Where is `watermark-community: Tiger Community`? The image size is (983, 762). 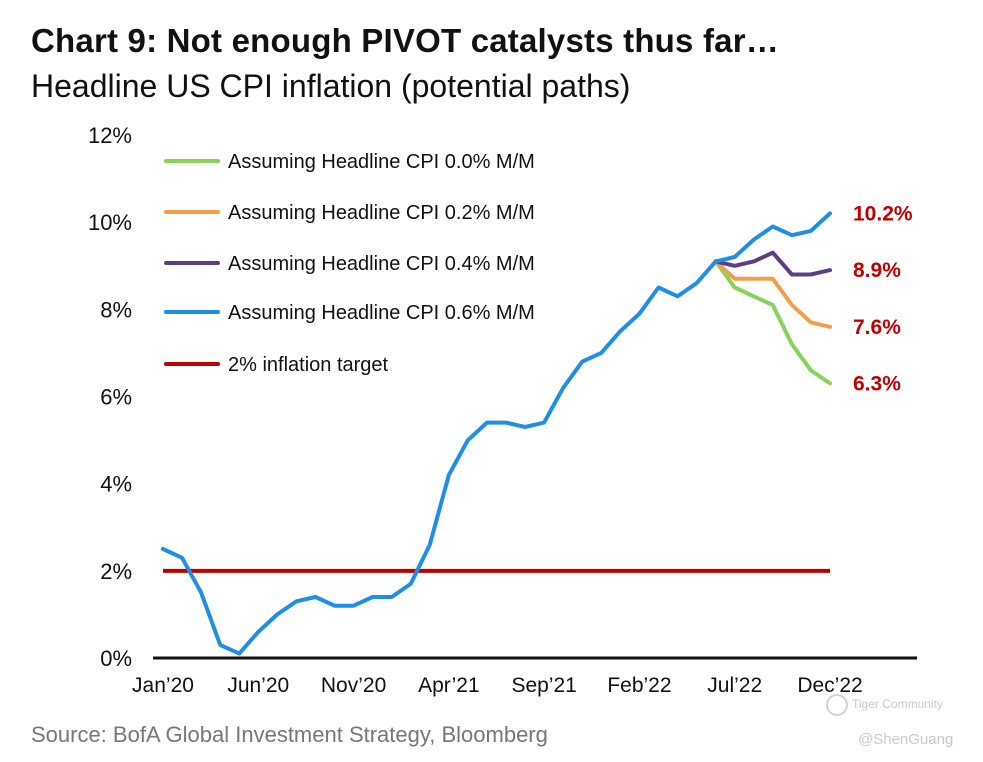 watermark-community: Tiger Community is located at coordinates (884, 705).